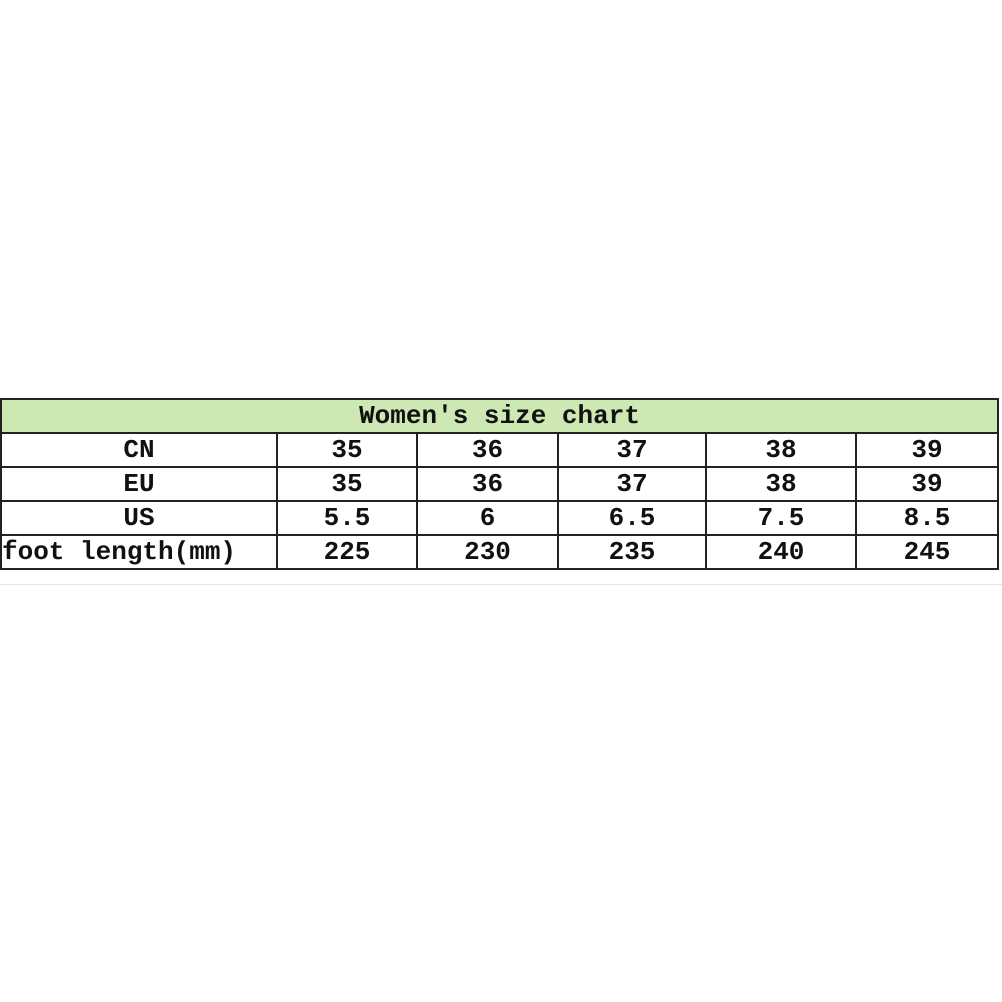 The width and height of the screenshot is (1002, 1002). Describe the element at coordinates (927, 518) in the screenshot. I see `table-cell: 8.5` at that location.